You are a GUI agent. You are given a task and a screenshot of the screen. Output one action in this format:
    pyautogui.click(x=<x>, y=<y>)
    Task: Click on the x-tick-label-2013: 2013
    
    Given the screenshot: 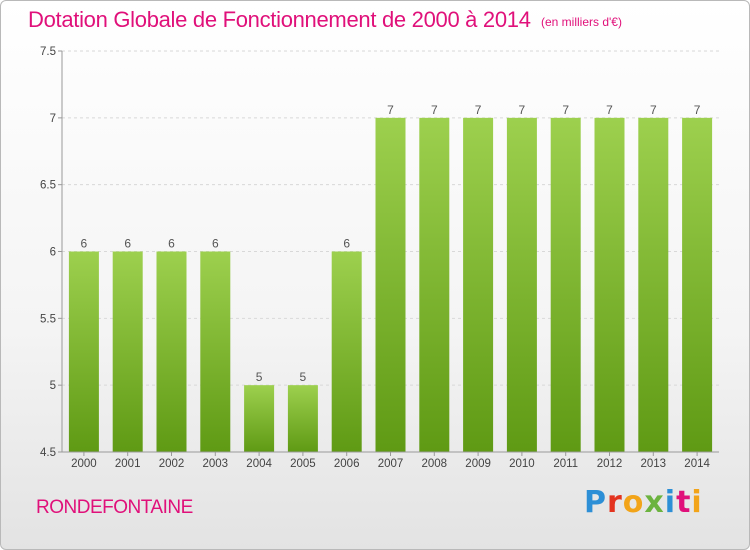 What is the action you would take?
    pyautogui.click(x=654, y=464)
    